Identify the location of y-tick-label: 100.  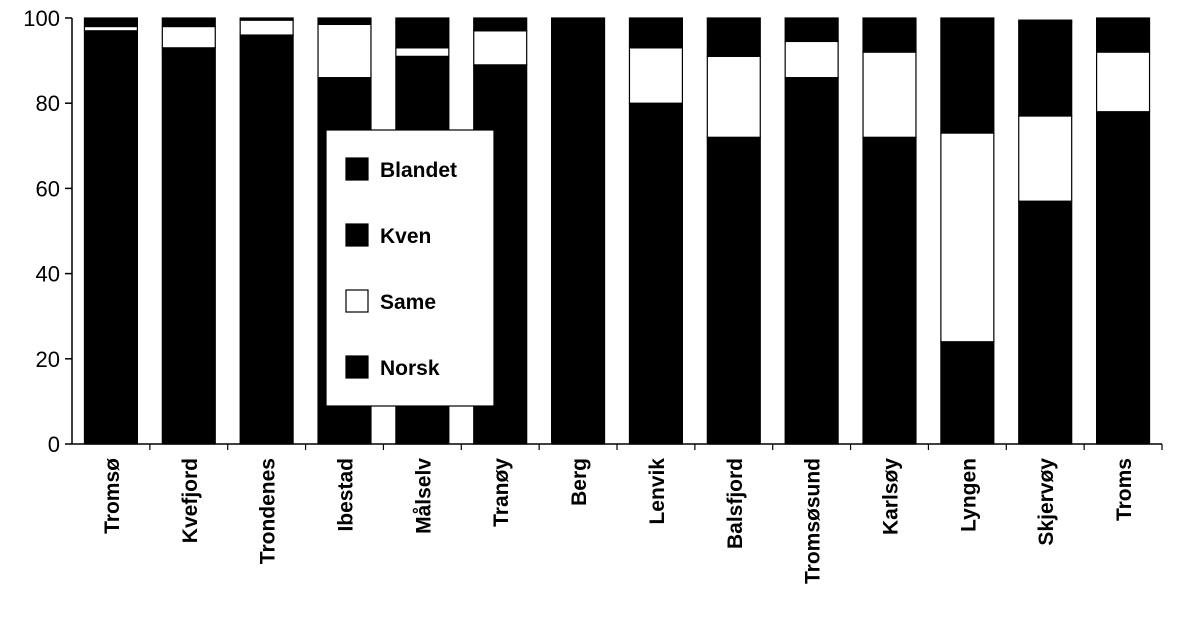
(41, 18).